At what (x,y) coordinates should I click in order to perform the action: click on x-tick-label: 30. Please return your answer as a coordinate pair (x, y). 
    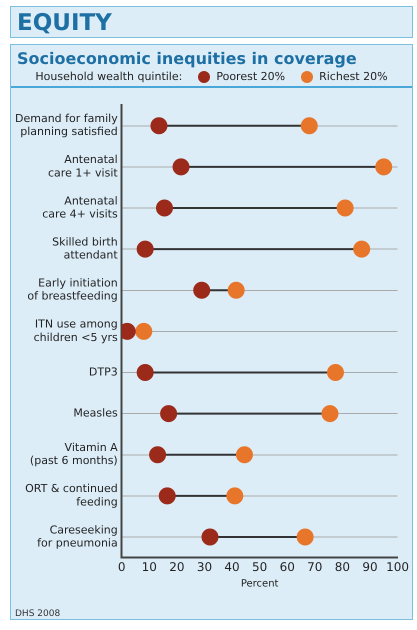
    Looking at the image, I should click on (204, 567).